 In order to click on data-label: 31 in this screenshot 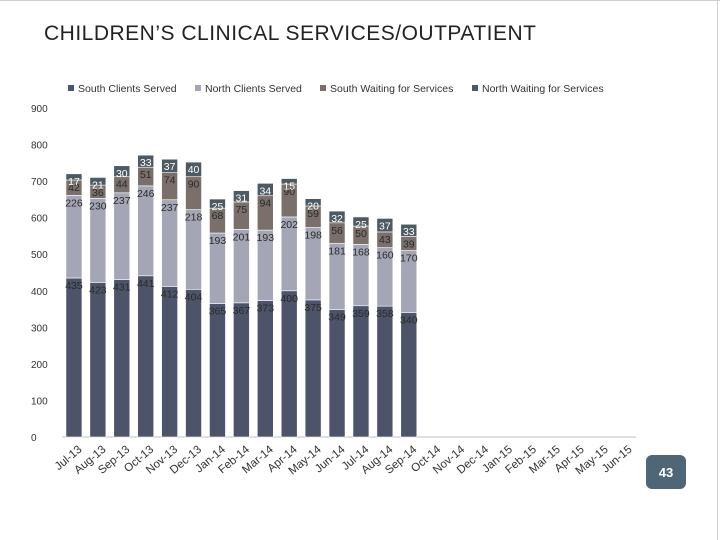, I will do `click(242, 199)`.